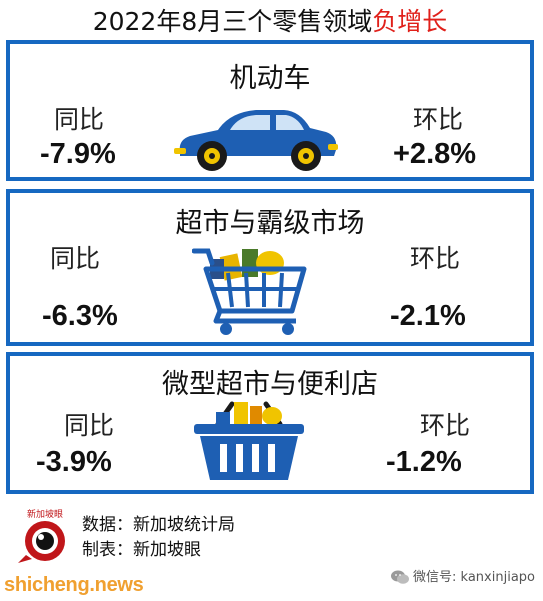 This screenshot has width=543, height=601. I want to click on logo-text: 新加坡眼, so click(45, 514).